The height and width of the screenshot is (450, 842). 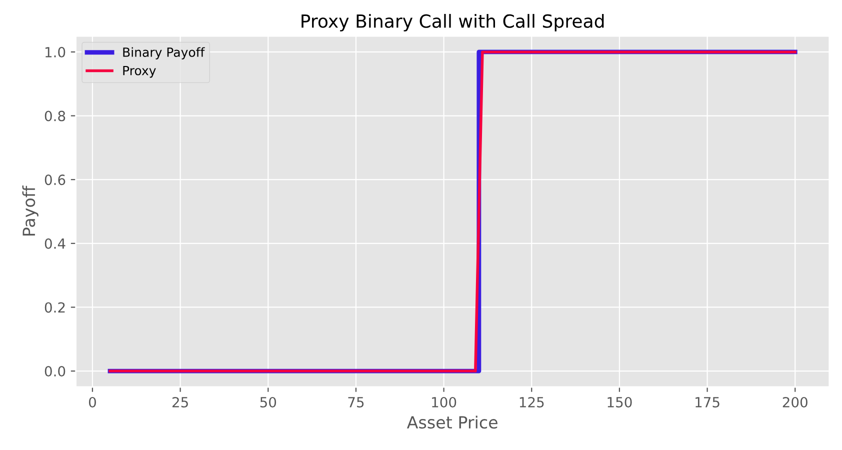 I want to click on chart-title: Proxy Binary Call with Call Spread, so click(x=453, y=23).